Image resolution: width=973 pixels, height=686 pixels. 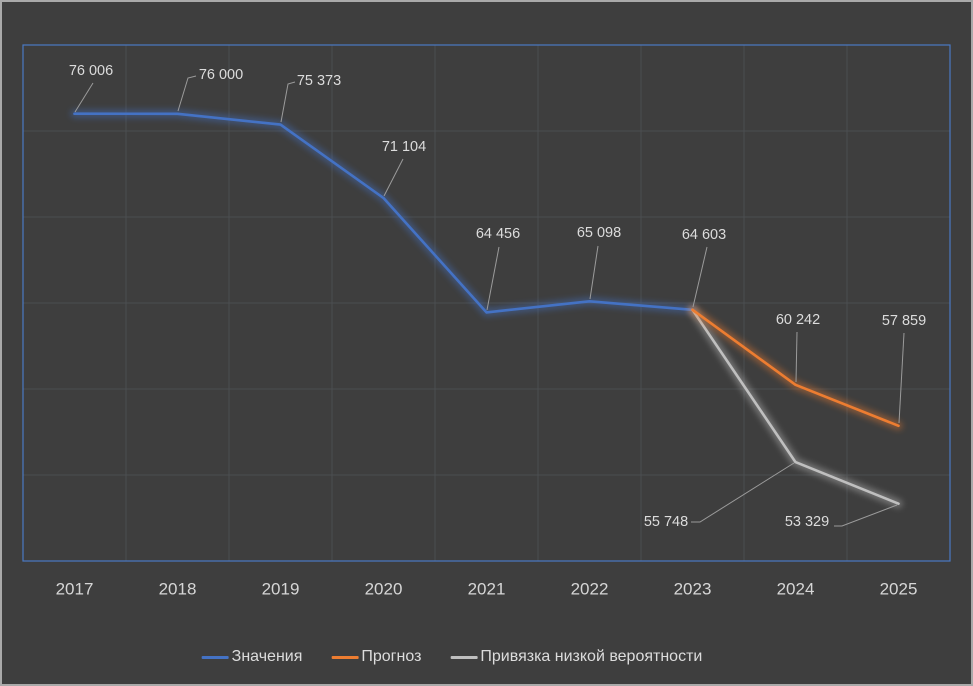 I want to click on x-axis-label-2017: 2017, so click(x=75, y=589).